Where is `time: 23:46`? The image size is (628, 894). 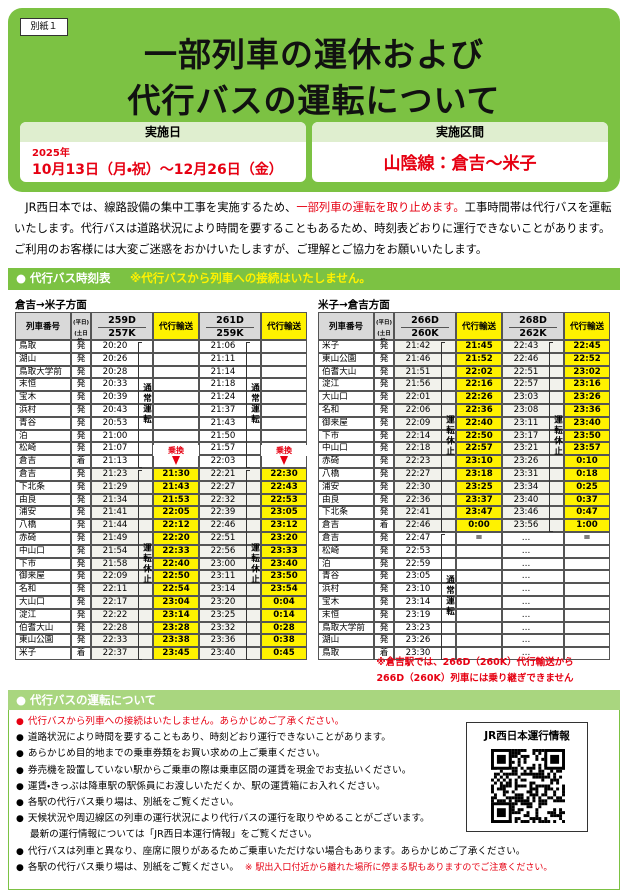 time: 23:46 is located at coordinates (526, 512).